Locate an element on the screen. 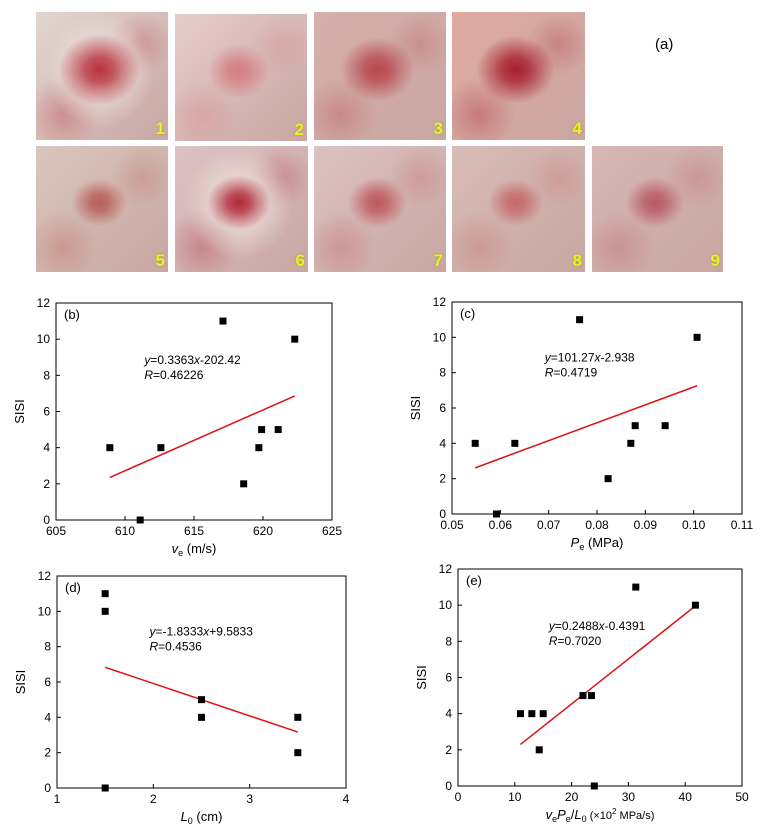  skin-photo: 7 is located at coordinates (380, 209).